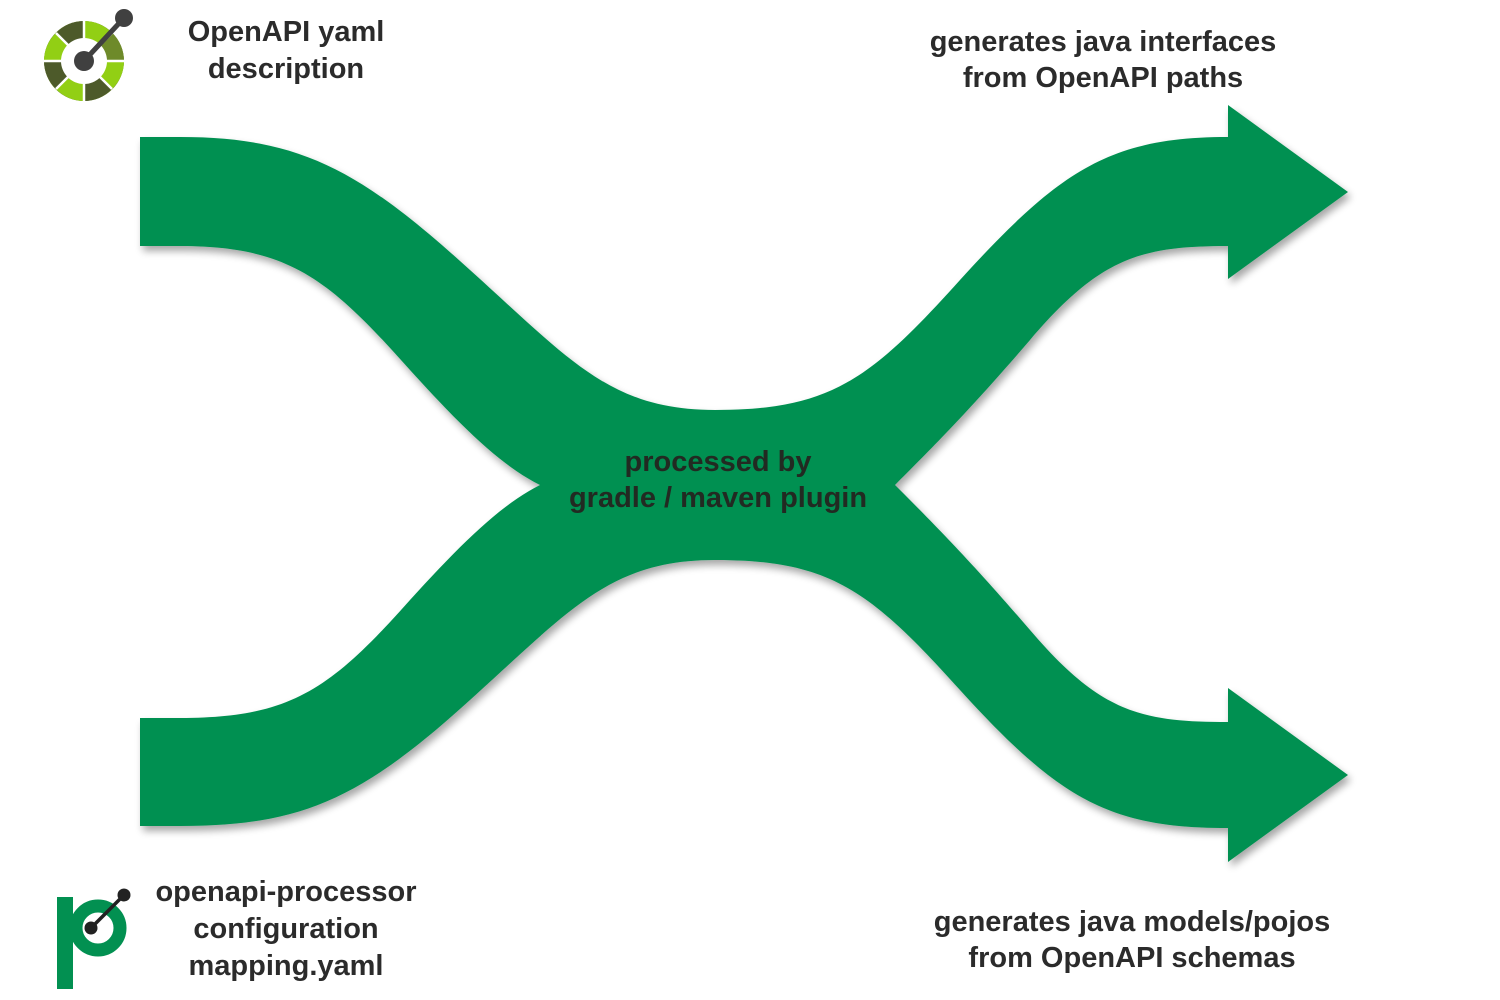 The height and width of the screenshot is (1000, 1500). I want to click on openapi-label-line-1: OpenAPI yaml, so click(286, 32).